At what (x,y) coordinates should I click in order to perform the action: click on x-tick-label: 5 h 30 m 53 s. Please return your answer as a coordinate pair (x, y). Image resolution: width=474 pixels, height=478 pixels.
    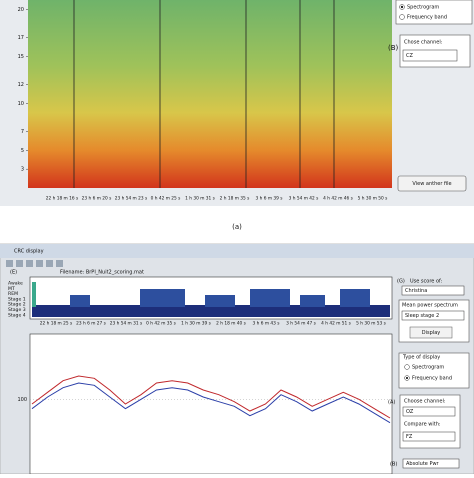
    Looking at the image, I should click on (371, 324).